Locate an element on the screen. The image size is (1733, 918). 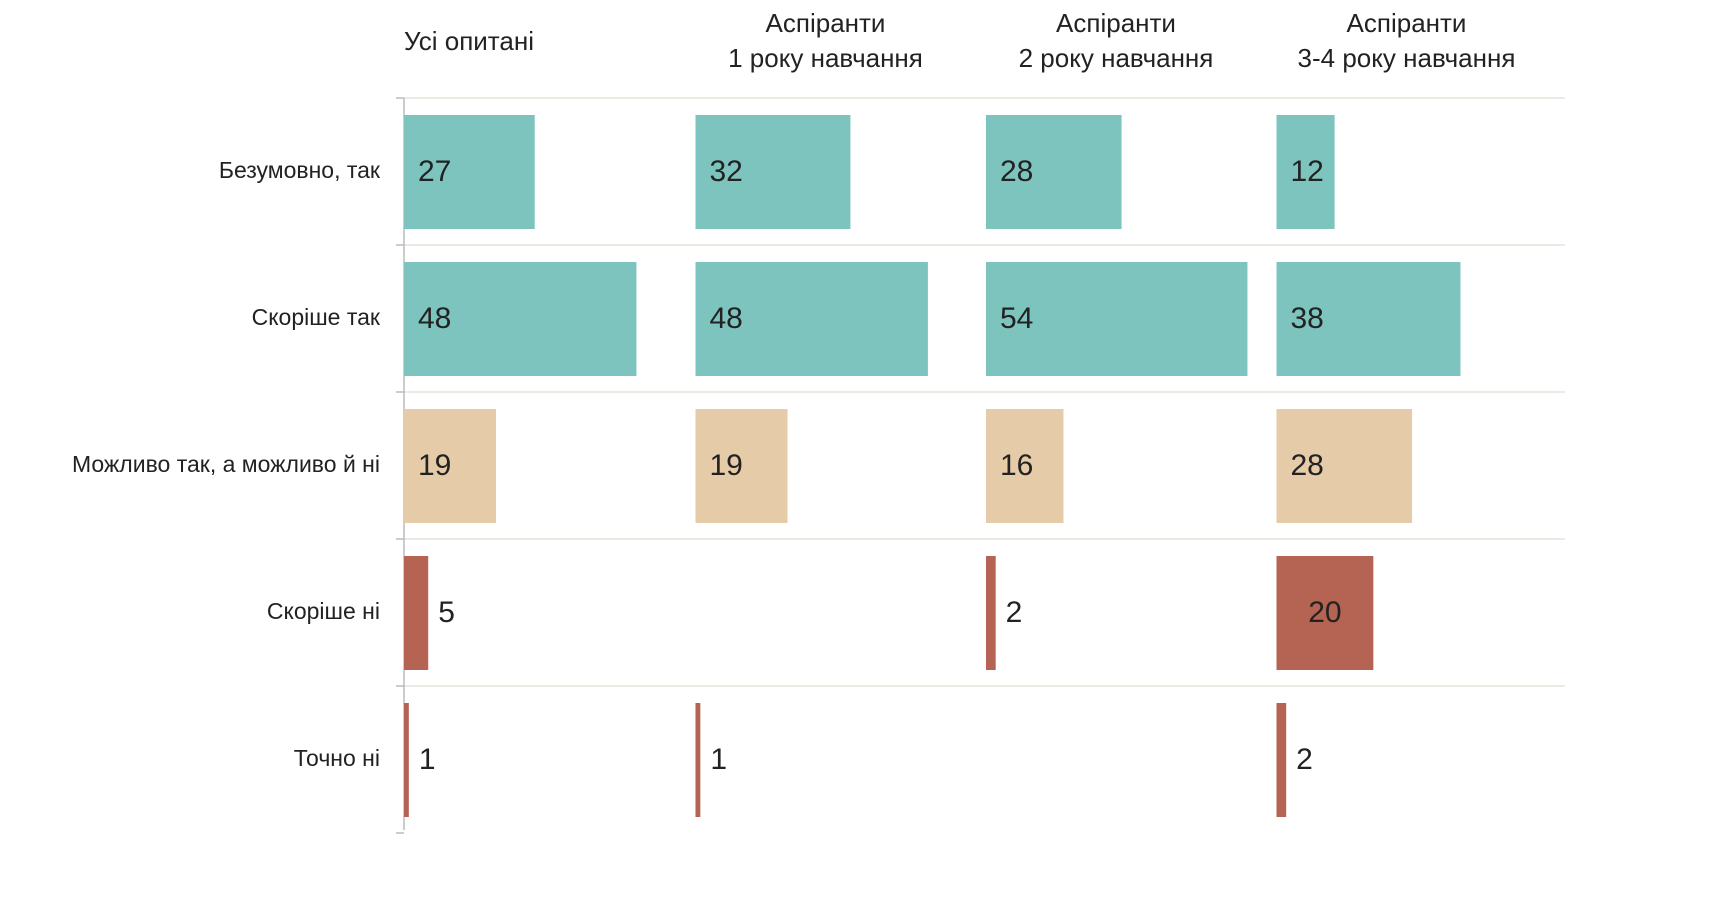
column-header: Аспіранти 3-4 року навчання is located at coordinates (1406, 40).